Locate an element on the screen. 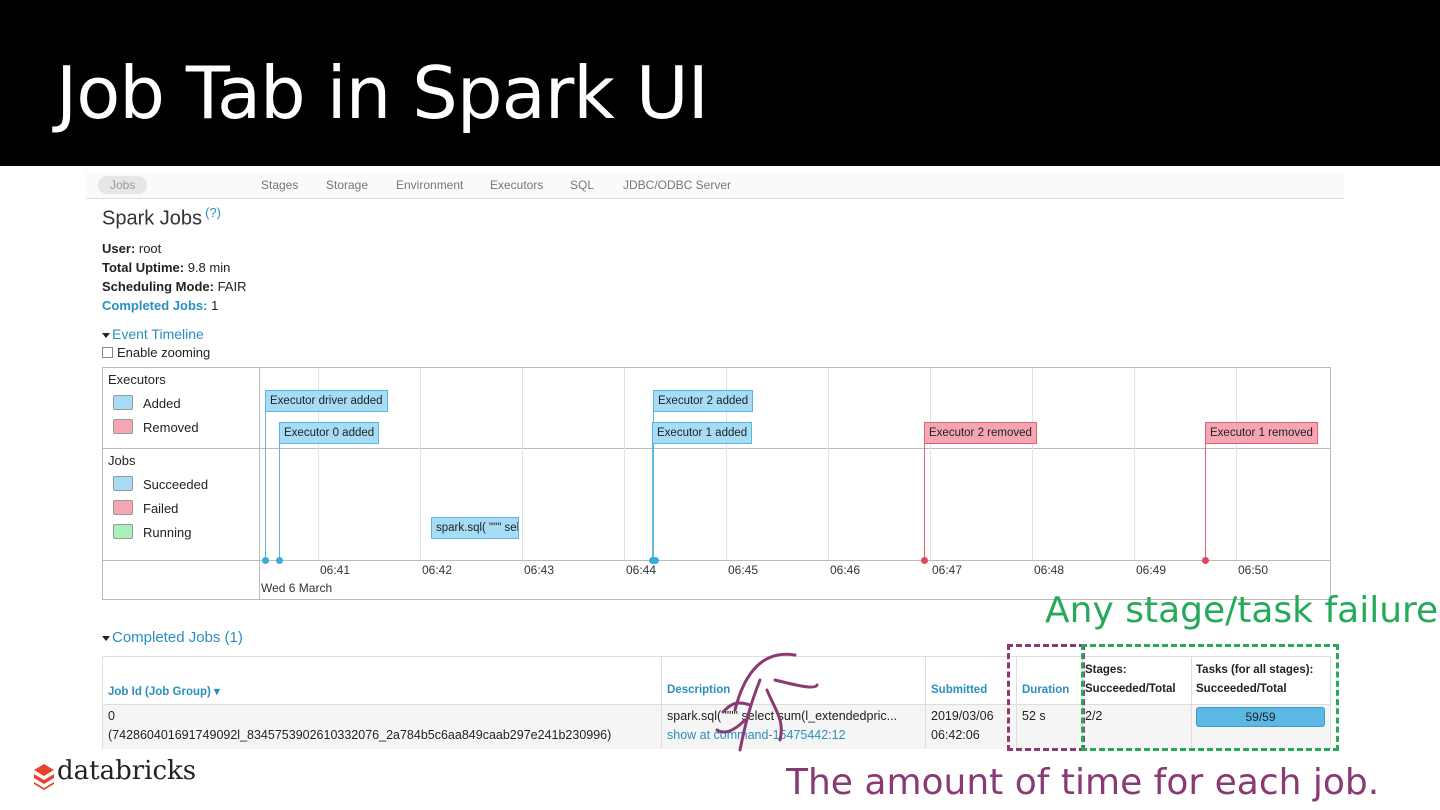  legend-succeeded: Succeeded is located at coordinates (160, 484).